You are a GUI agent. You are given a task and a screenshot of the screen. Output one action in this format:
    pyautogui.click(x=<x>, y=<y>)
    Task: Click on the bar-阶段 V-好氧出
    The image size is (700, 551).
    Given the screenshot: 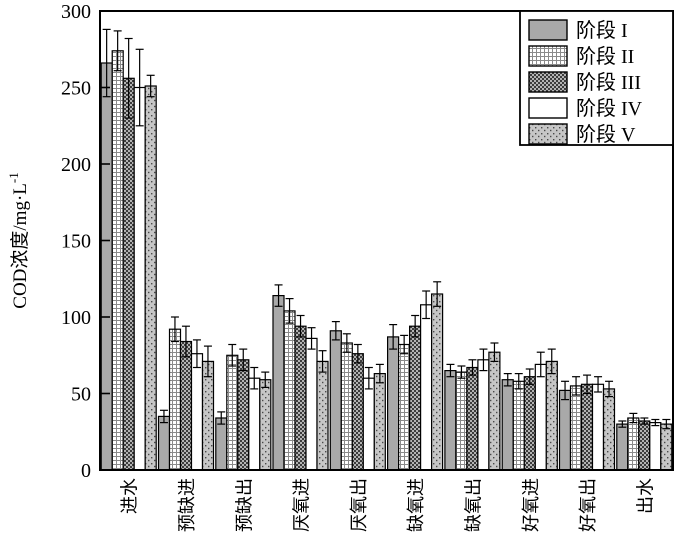 What is the action you would take?
    pyautogui.click(x=609, y=429)
    